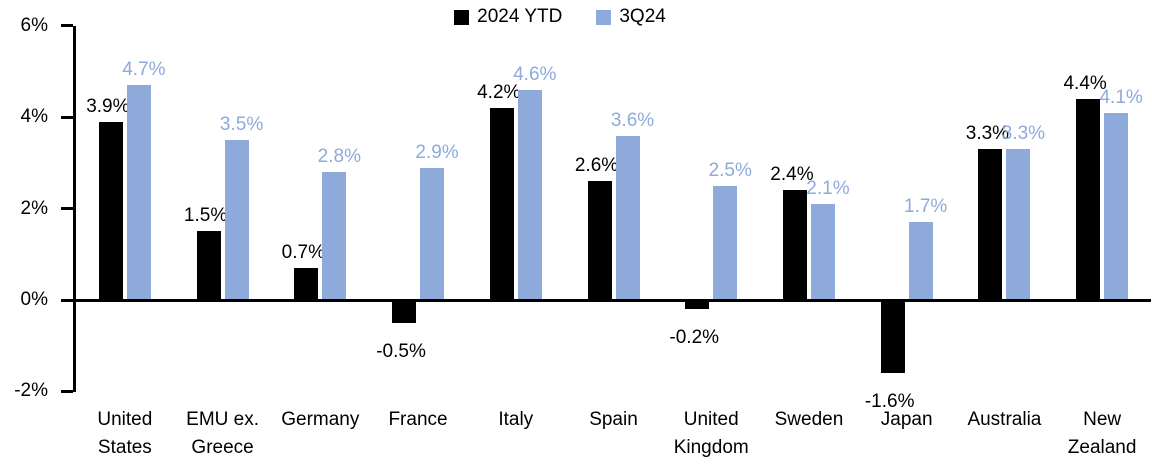 This screenshot has width=1152, height=465. Describe the element at coordinates (334, 236) in the screenshot. I see `bar-3q24-germany` at that location.